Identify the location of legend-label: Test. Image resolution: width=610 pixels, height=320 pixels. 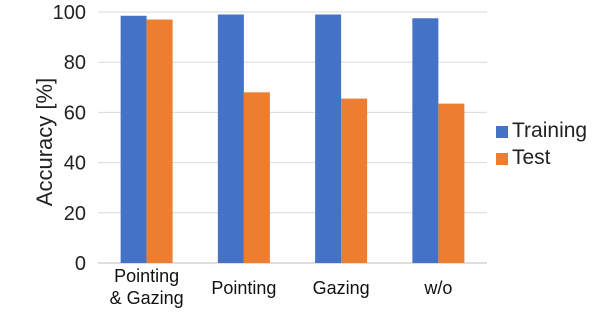
(531, 157).